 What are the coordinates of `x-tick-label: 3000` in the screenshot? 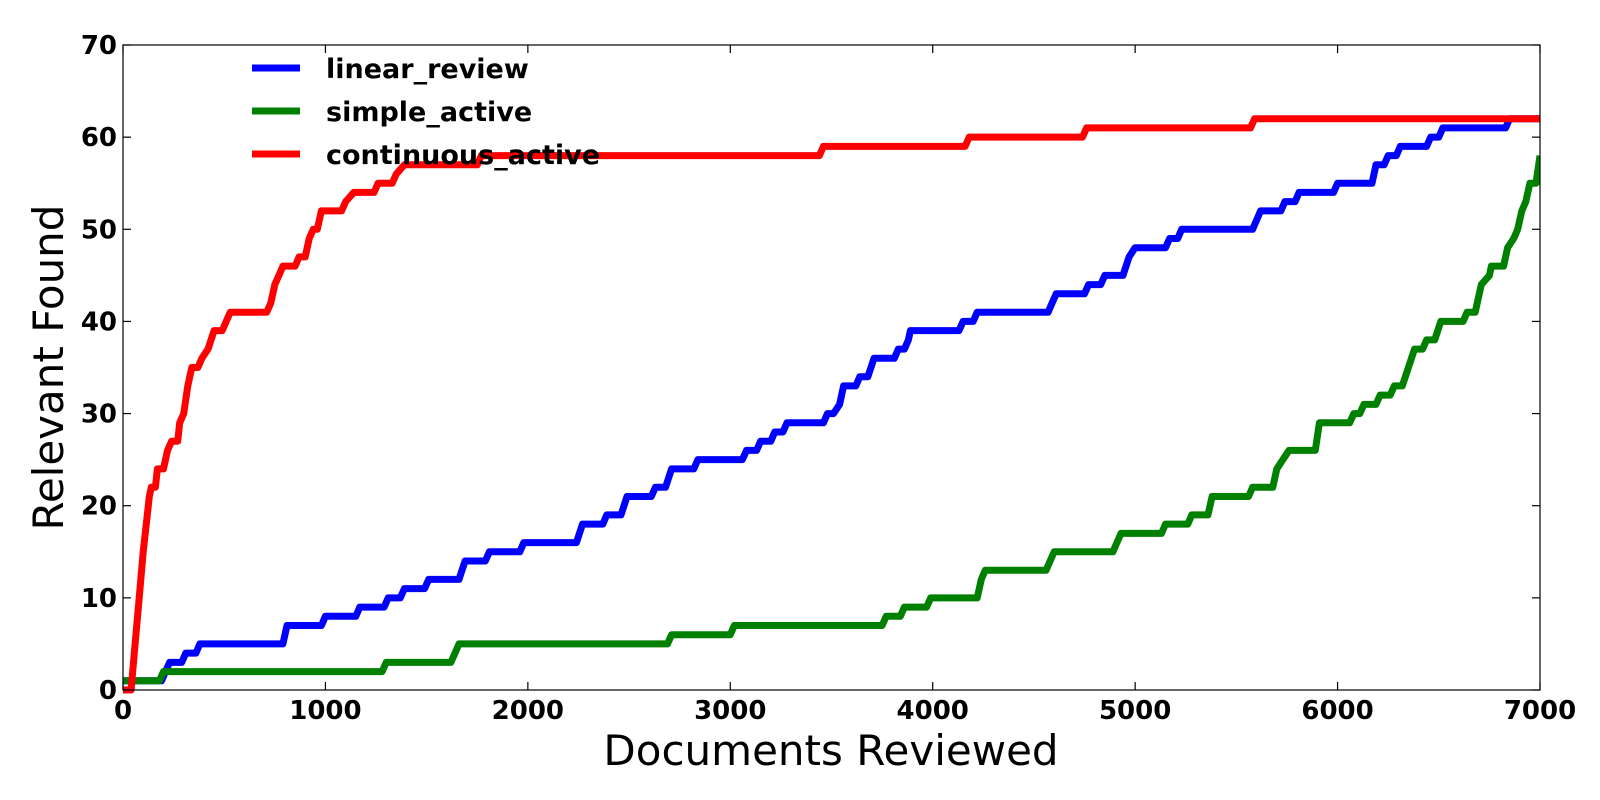 It's located at (730, 711).